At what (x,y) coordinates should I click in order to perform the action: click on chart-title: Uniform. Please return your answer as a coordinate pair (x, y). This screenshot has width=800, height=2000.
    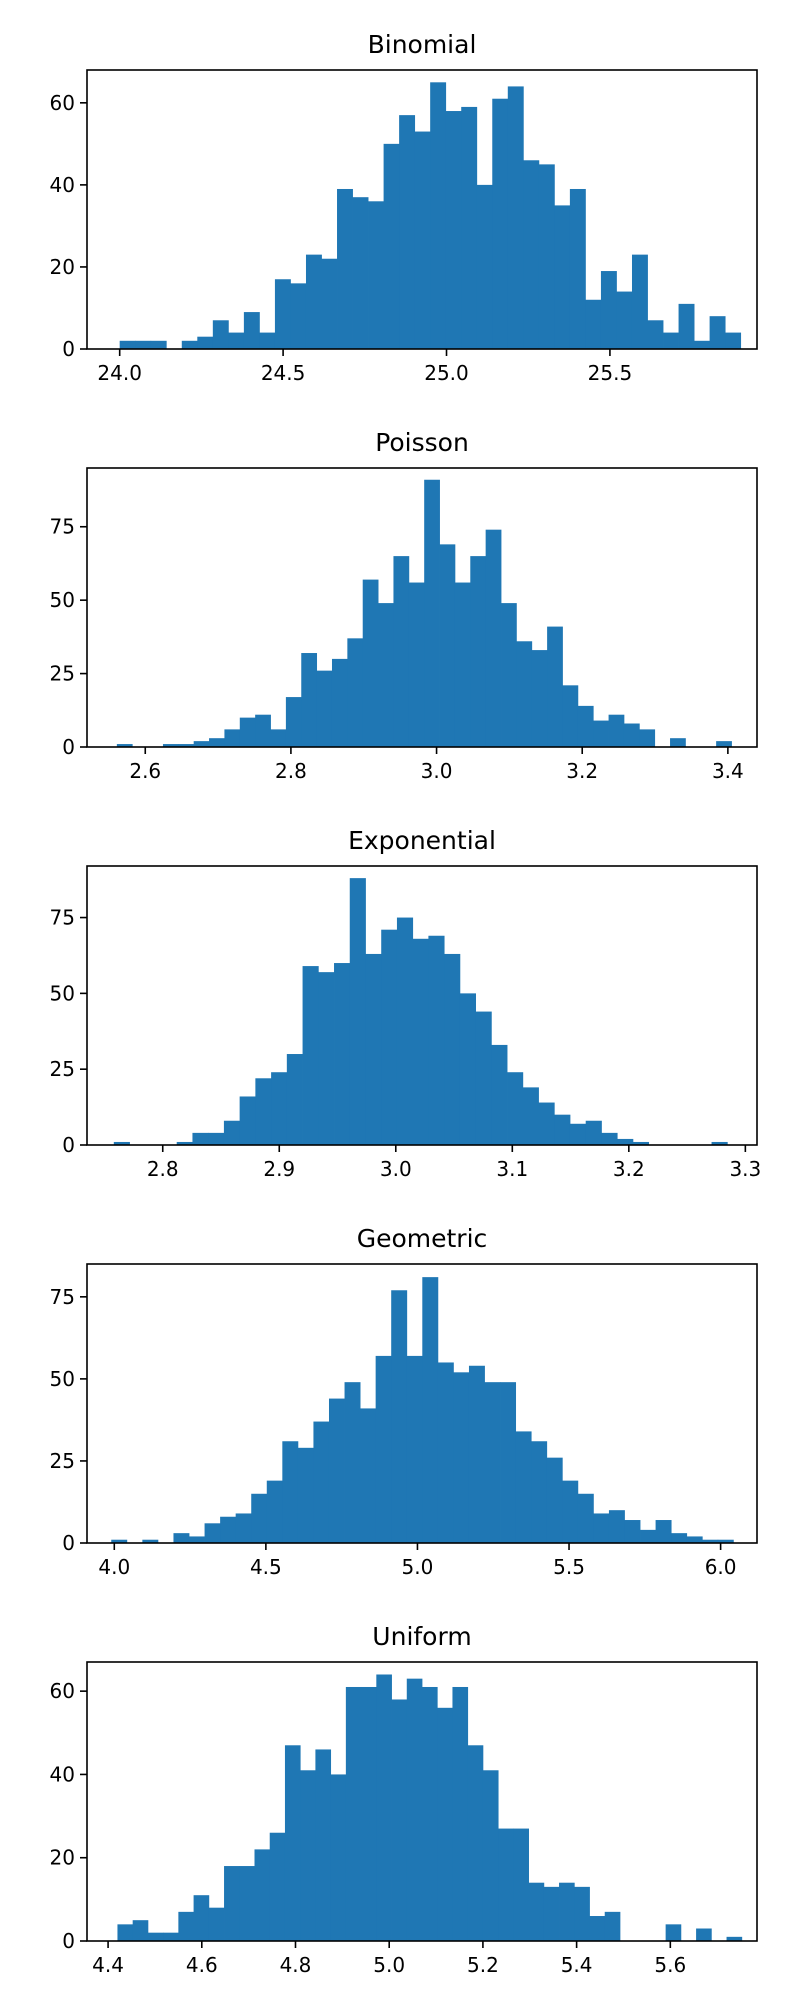
    Looking at the image, I should click on (421, 1636).